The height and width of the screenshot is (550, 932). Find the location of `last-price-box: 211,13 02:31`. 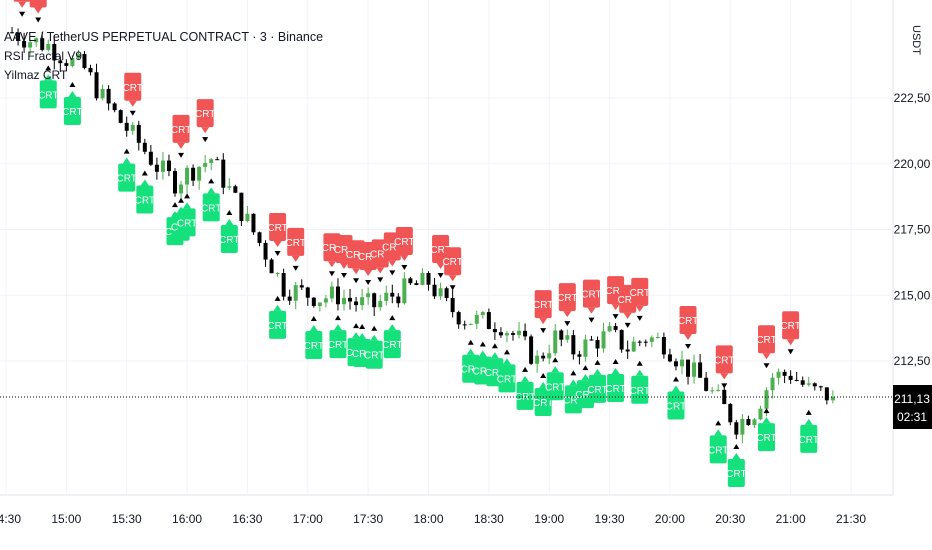

last-price-box: 211,13 02:31 is located at coordinates (912, 407).